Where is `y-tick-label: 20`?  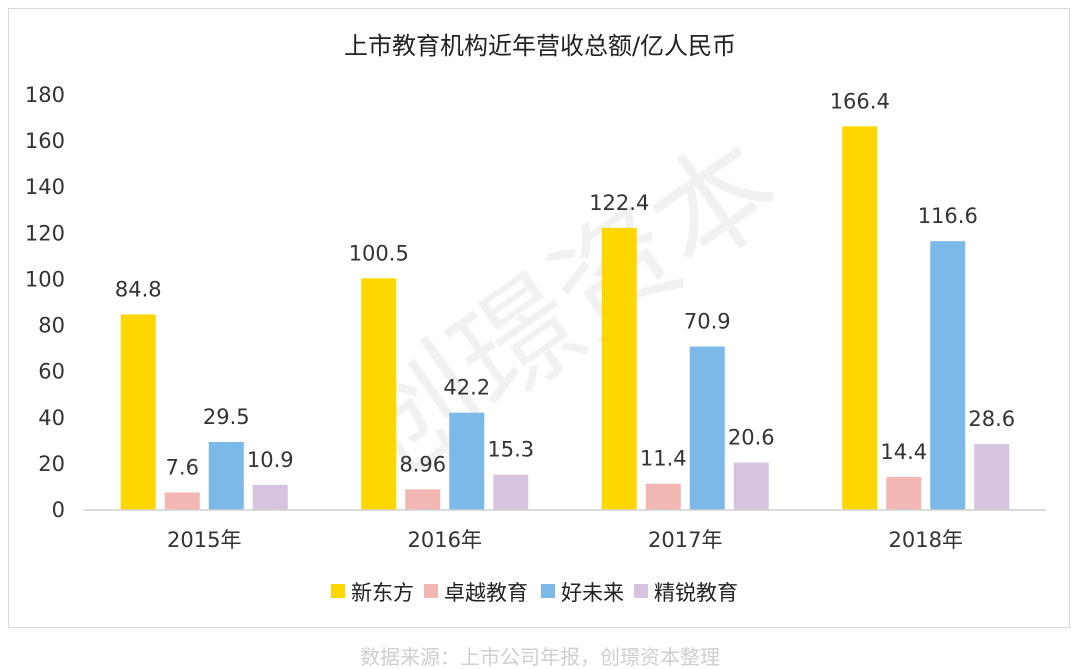 y-tick-label: 20 is located at coordinates (51, 464).